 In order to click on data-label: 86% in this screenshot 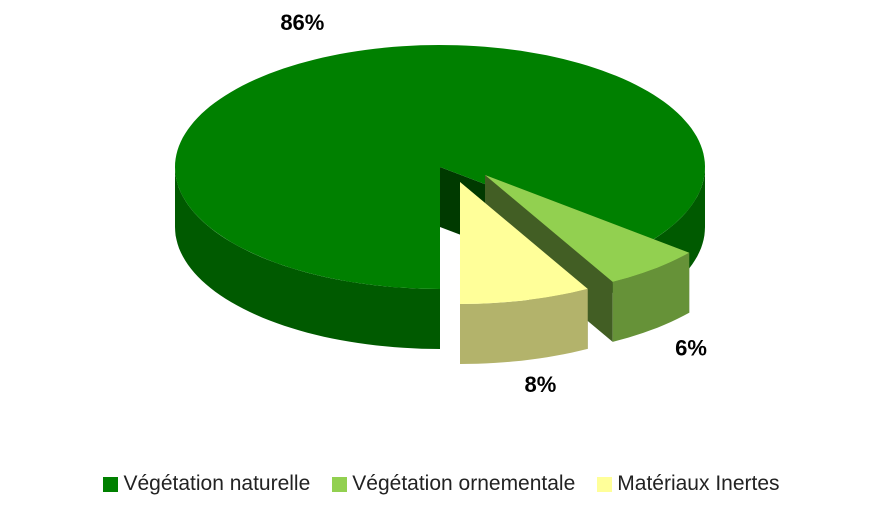, I will do `click(302, 22)`.